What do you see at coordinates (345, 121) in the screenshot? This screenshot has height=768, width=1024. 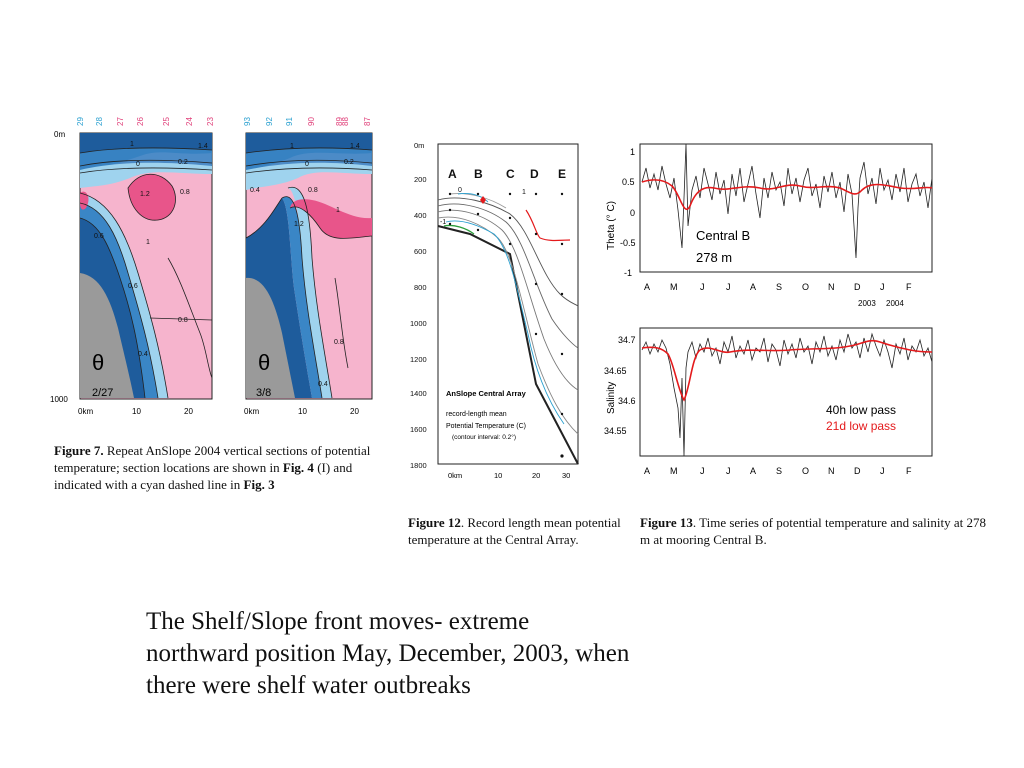 I see `fig7-top-tick: 88` at bounding box center [345, 121].